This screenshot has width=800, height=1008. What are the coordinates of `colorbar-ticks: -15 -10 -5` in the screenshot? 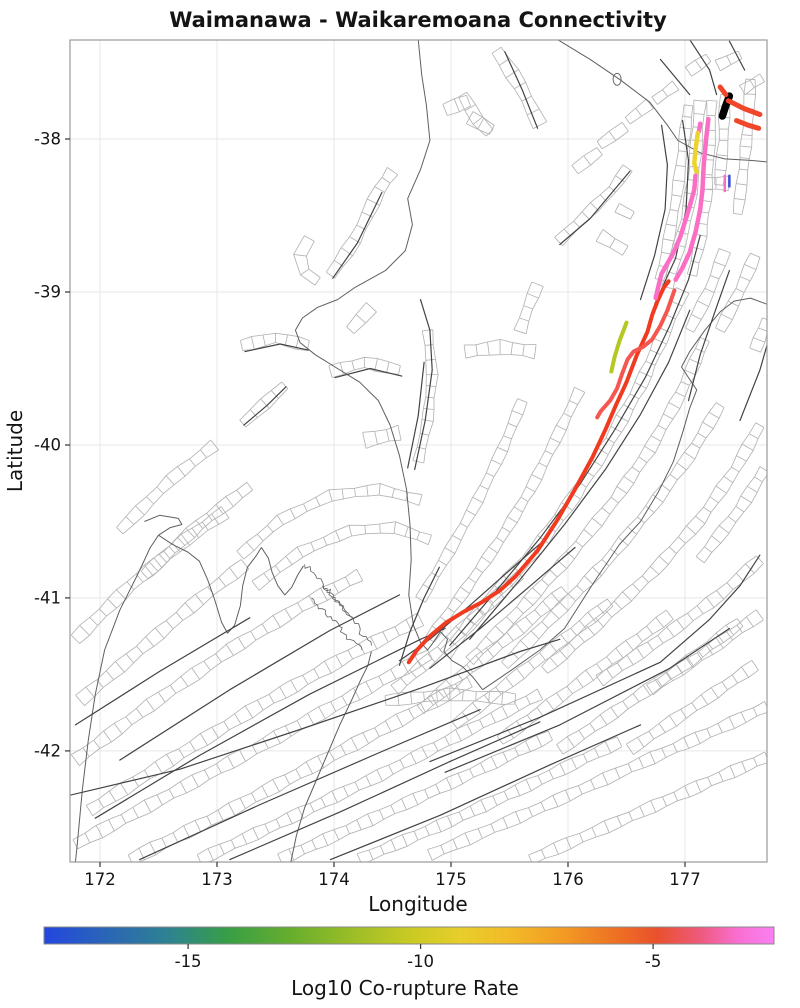 It's located at (418, 957).